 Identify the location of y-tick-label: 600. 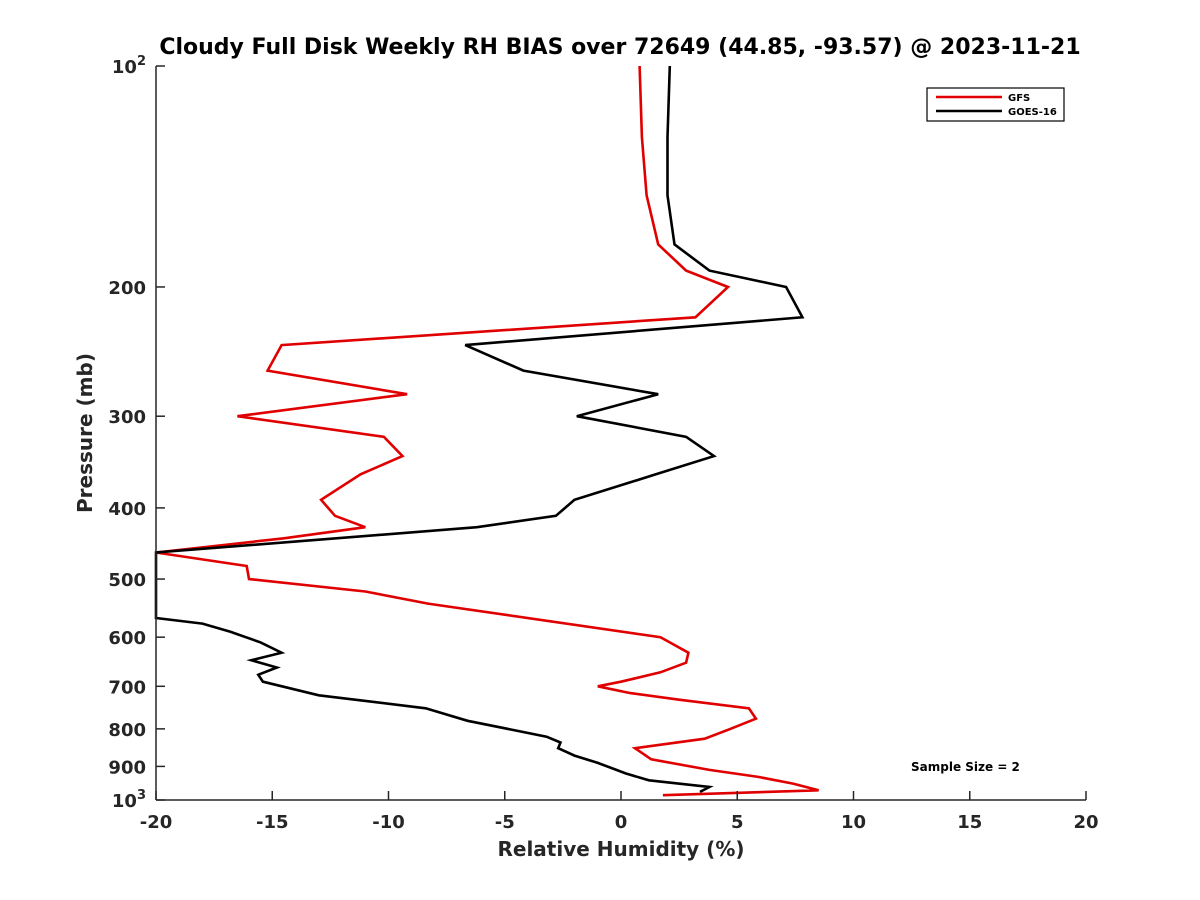
(127, 638).